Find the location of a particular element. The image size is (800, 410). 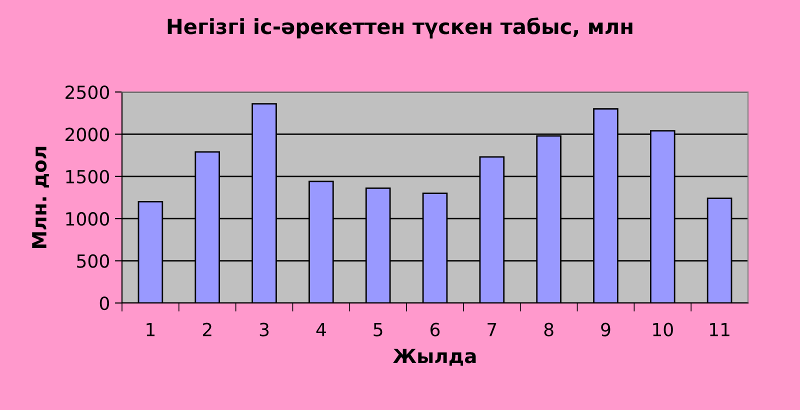

x-tick-label: 3 is located at coordinates (264, 329).